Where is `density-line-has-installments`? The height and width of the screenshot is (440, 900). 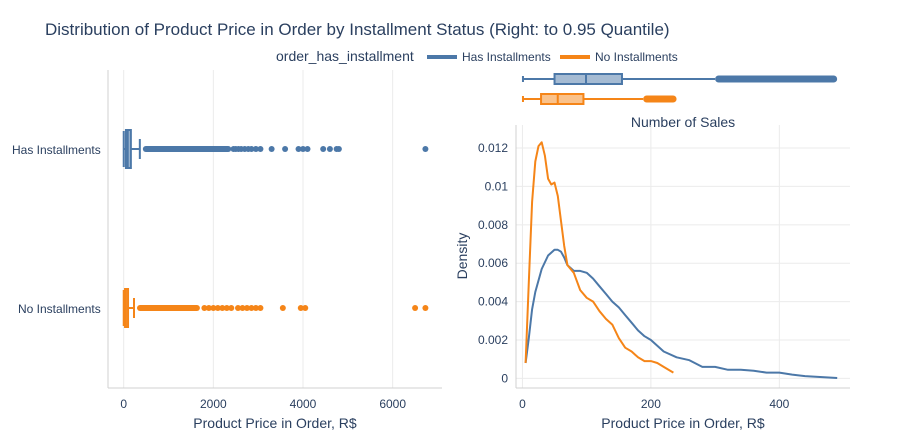 density-line-has-installments is located at coordinates (681, 313).